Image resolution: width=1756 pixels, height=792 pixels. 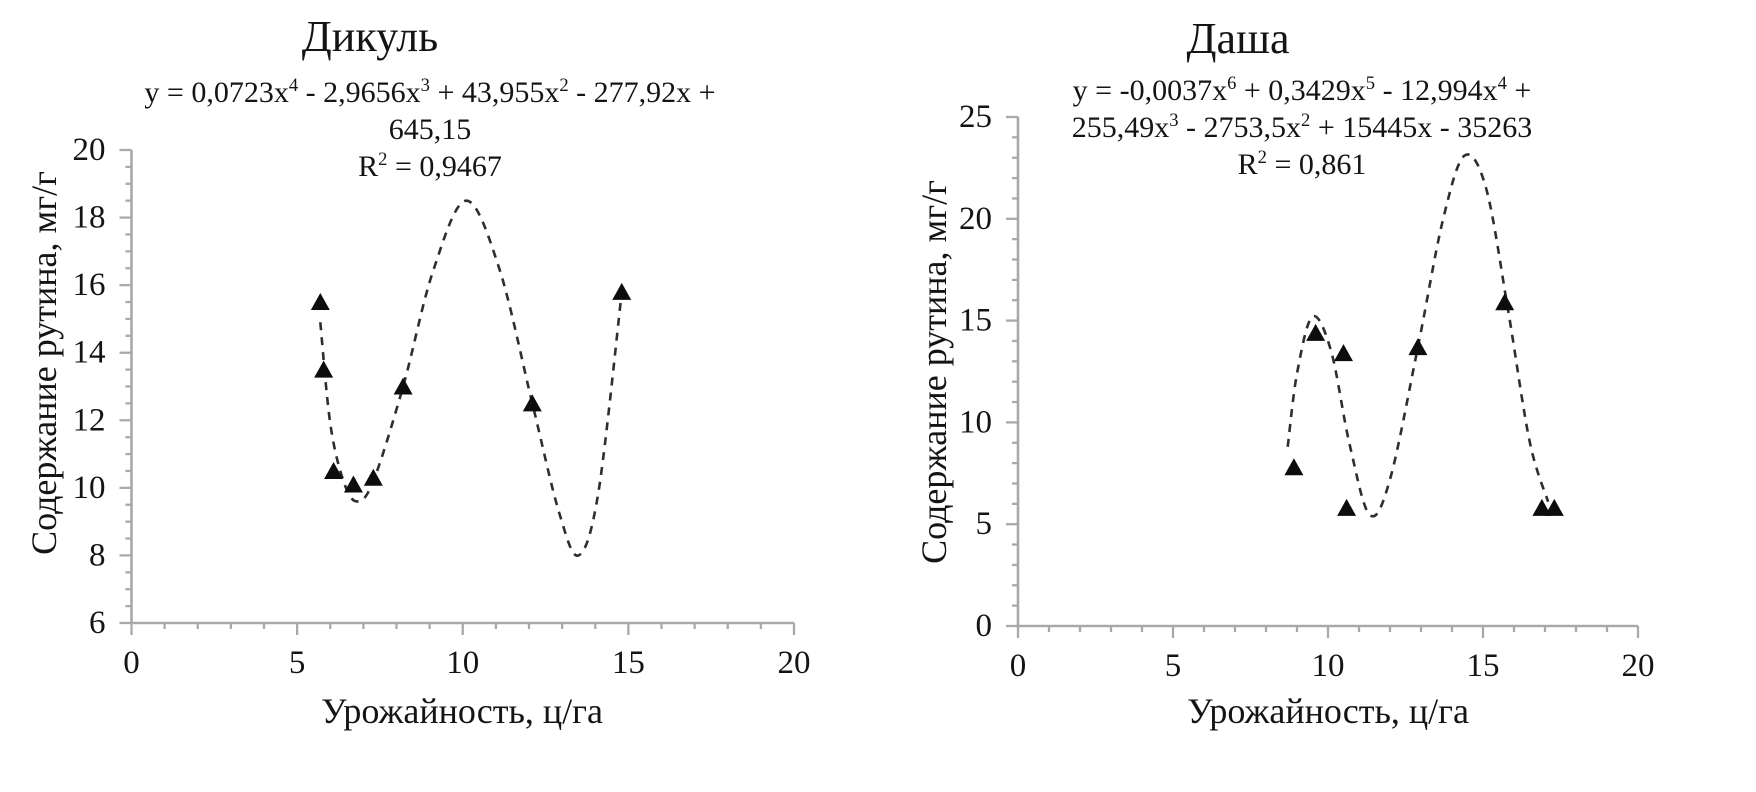 I want to click on equation-line: 255,49x3 - 2753,5x2 + 15445x - 35263, so click(x=1302, y=127).